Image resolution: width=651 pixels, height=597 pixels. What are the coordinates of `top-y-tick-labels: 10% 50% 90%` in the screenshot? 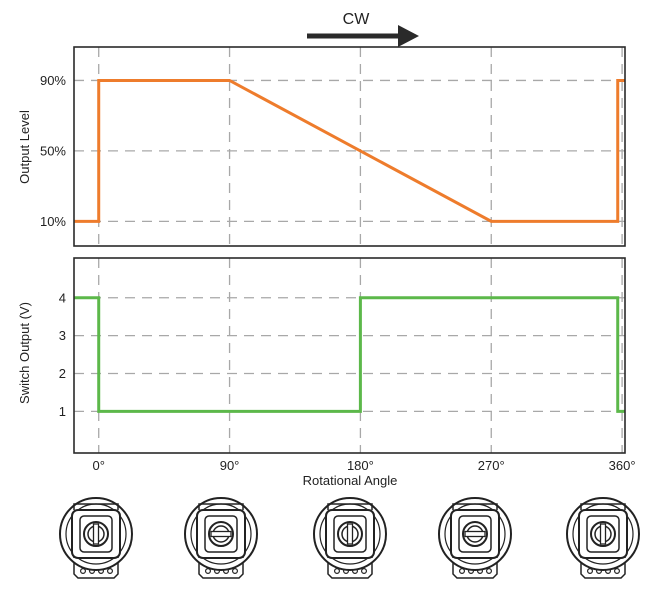 It's located at (53, 151).